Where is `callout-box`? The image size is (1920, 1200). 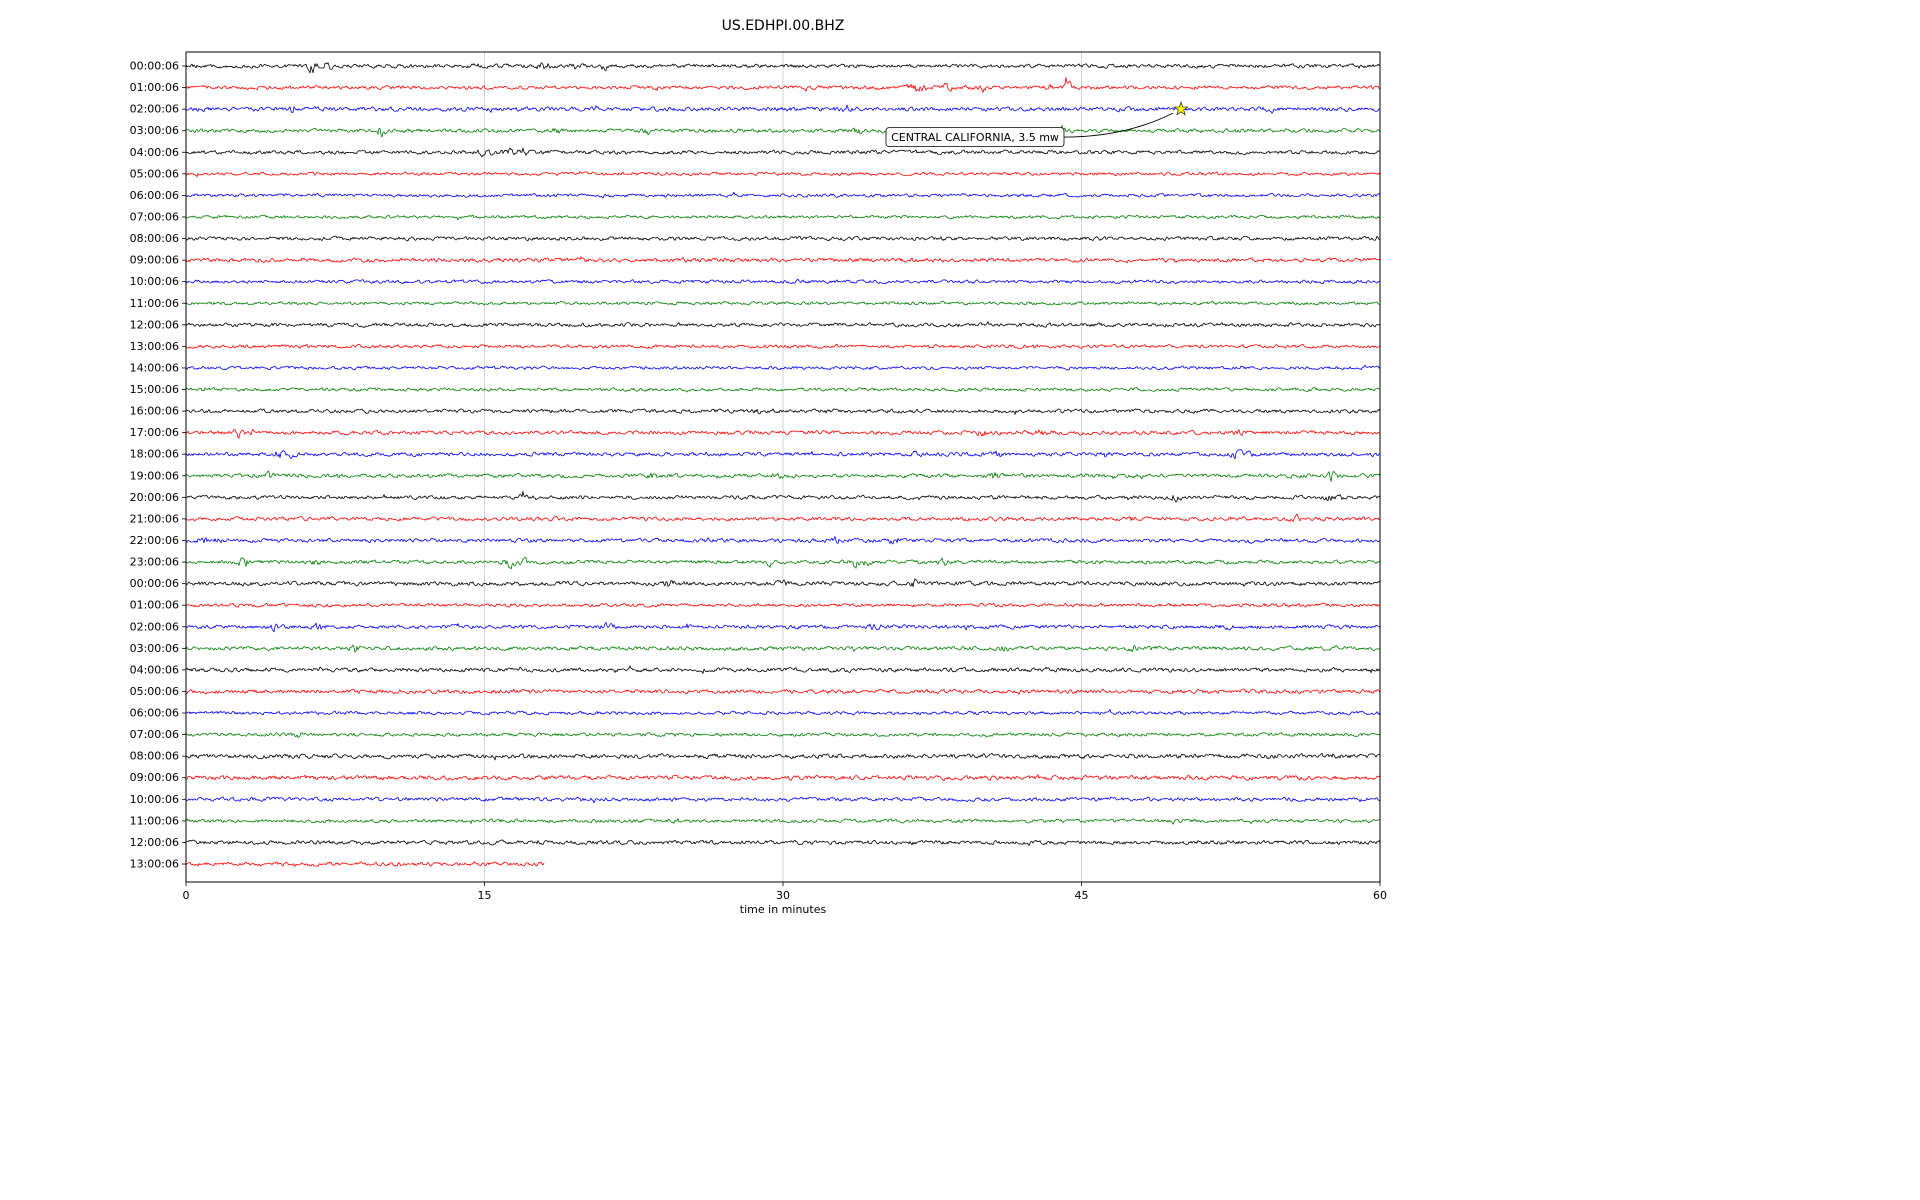
callout-box is located at coordinates (975, 137).